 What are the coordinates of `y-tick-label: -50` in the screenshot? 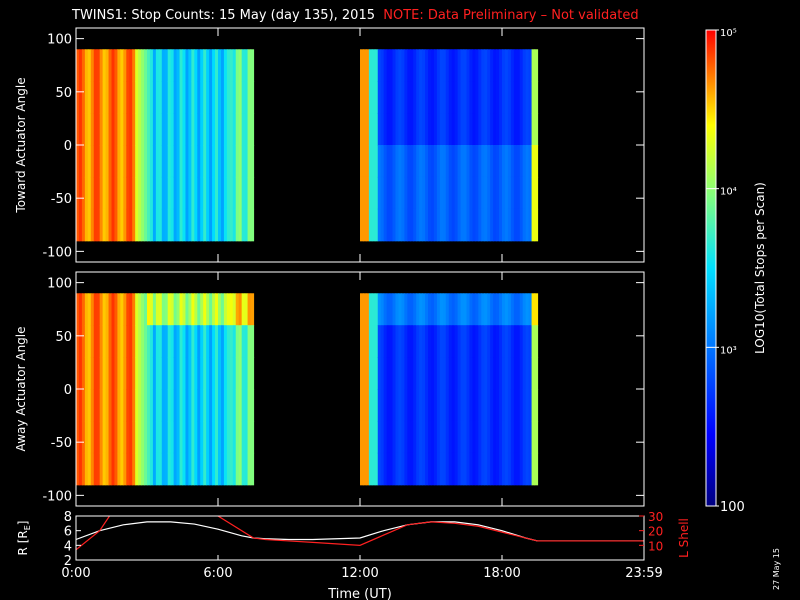 It's located at (61, 443).